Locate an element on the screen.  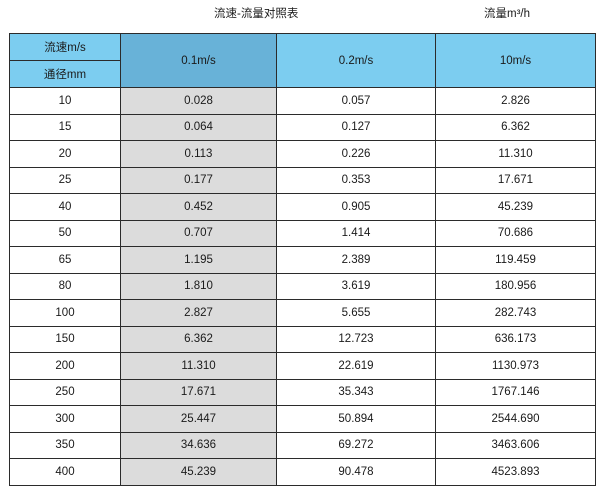
header-diameter-label: 通径mm is located at coordinates (65, 74).